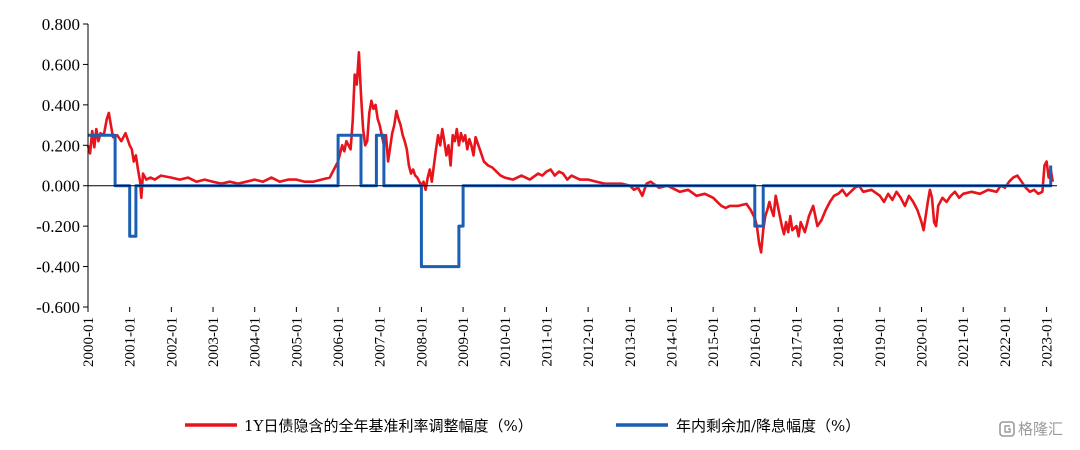 Image resolution: width=1080 pixels, height=450 pixels. I want to click on y-tick-label: -0.200, so click(58, 226).